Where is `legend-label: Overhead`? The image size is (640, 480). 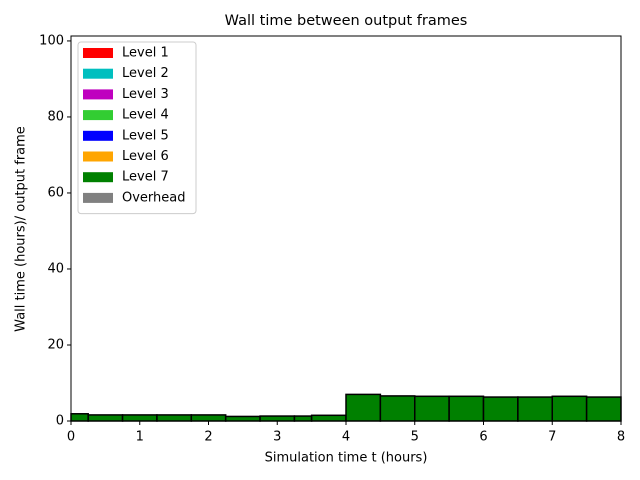
legend-label: Overhead is located at coordinates (154, 197).